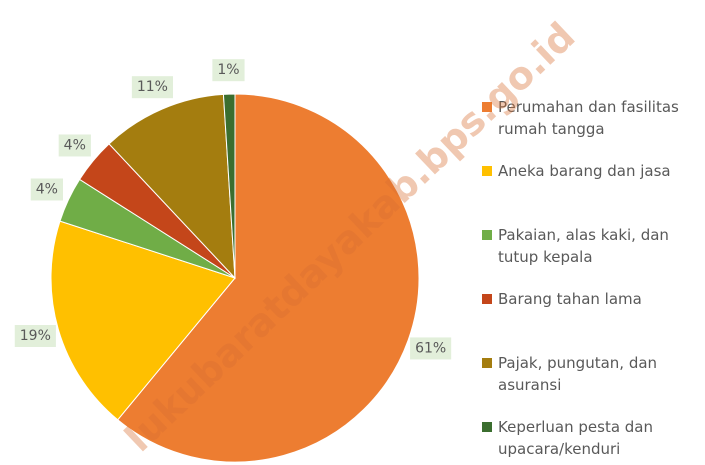 The height and width of the screenshot is (465, 705). I want to click on legend-item: Pakaian, alas kaki, dan tutup kepala, so click(589, 256).